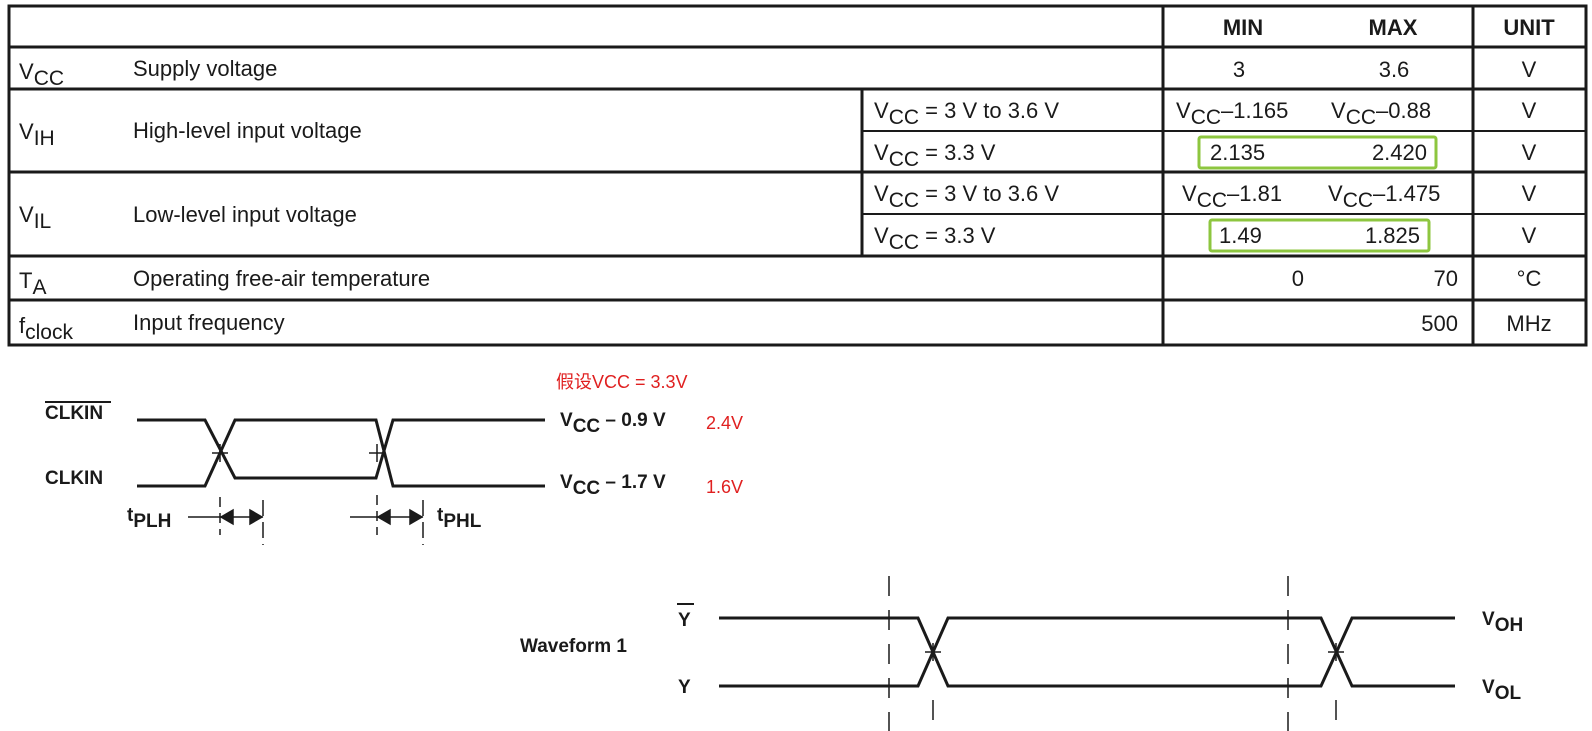 The width and height of the screenshot is (1592, 731). I want to click on value-unit: MHz, so click(1528, 323).